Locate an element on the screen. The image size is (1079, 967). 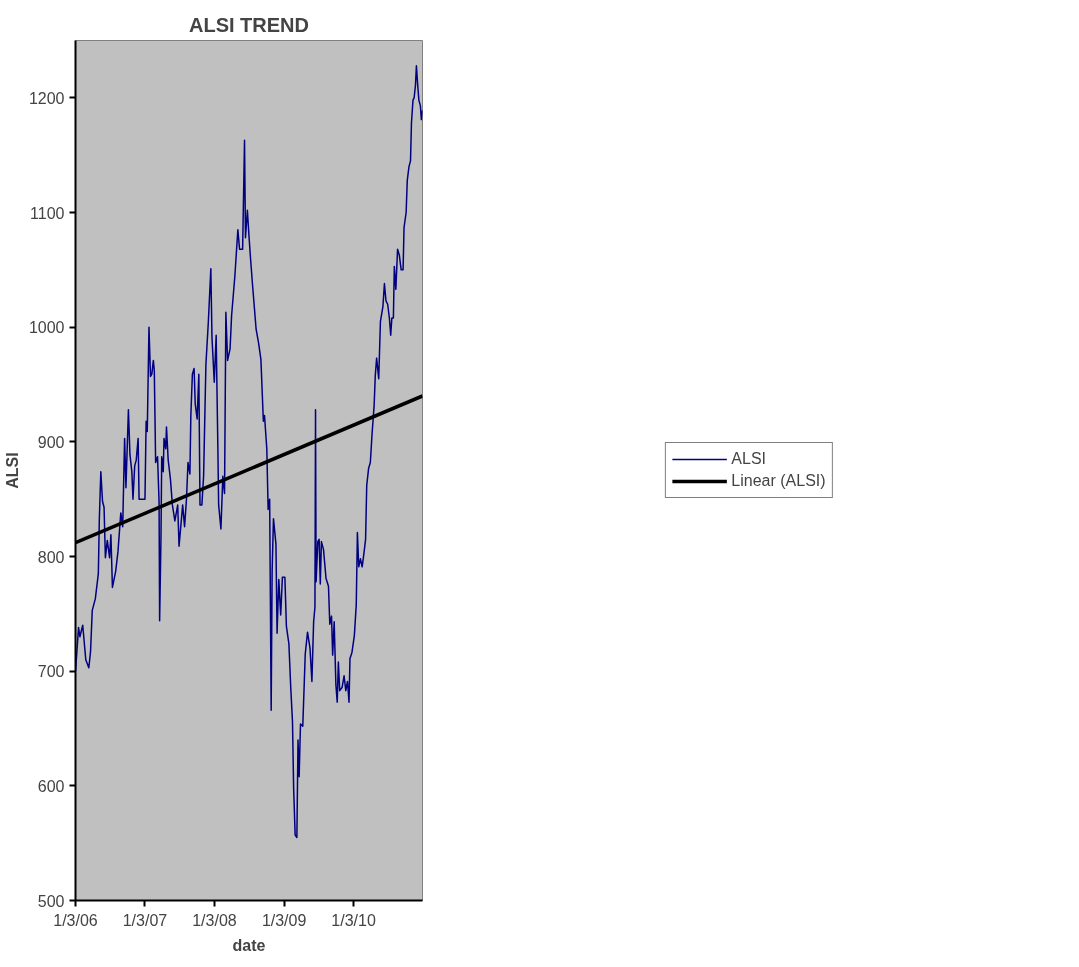
y-tick-label: 500 is located at coordinates (51, 901).